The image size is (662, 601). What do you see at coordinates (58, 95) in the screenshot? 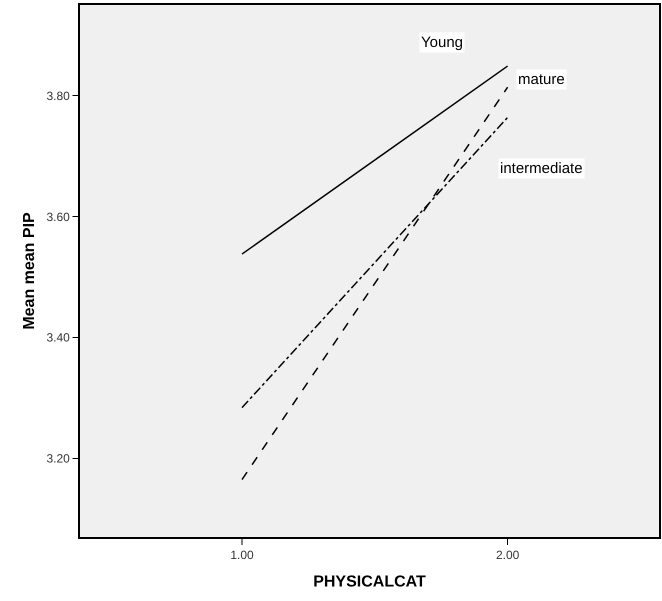
I see `y-tick-label: 3.80` at bounding box center [58, 95].